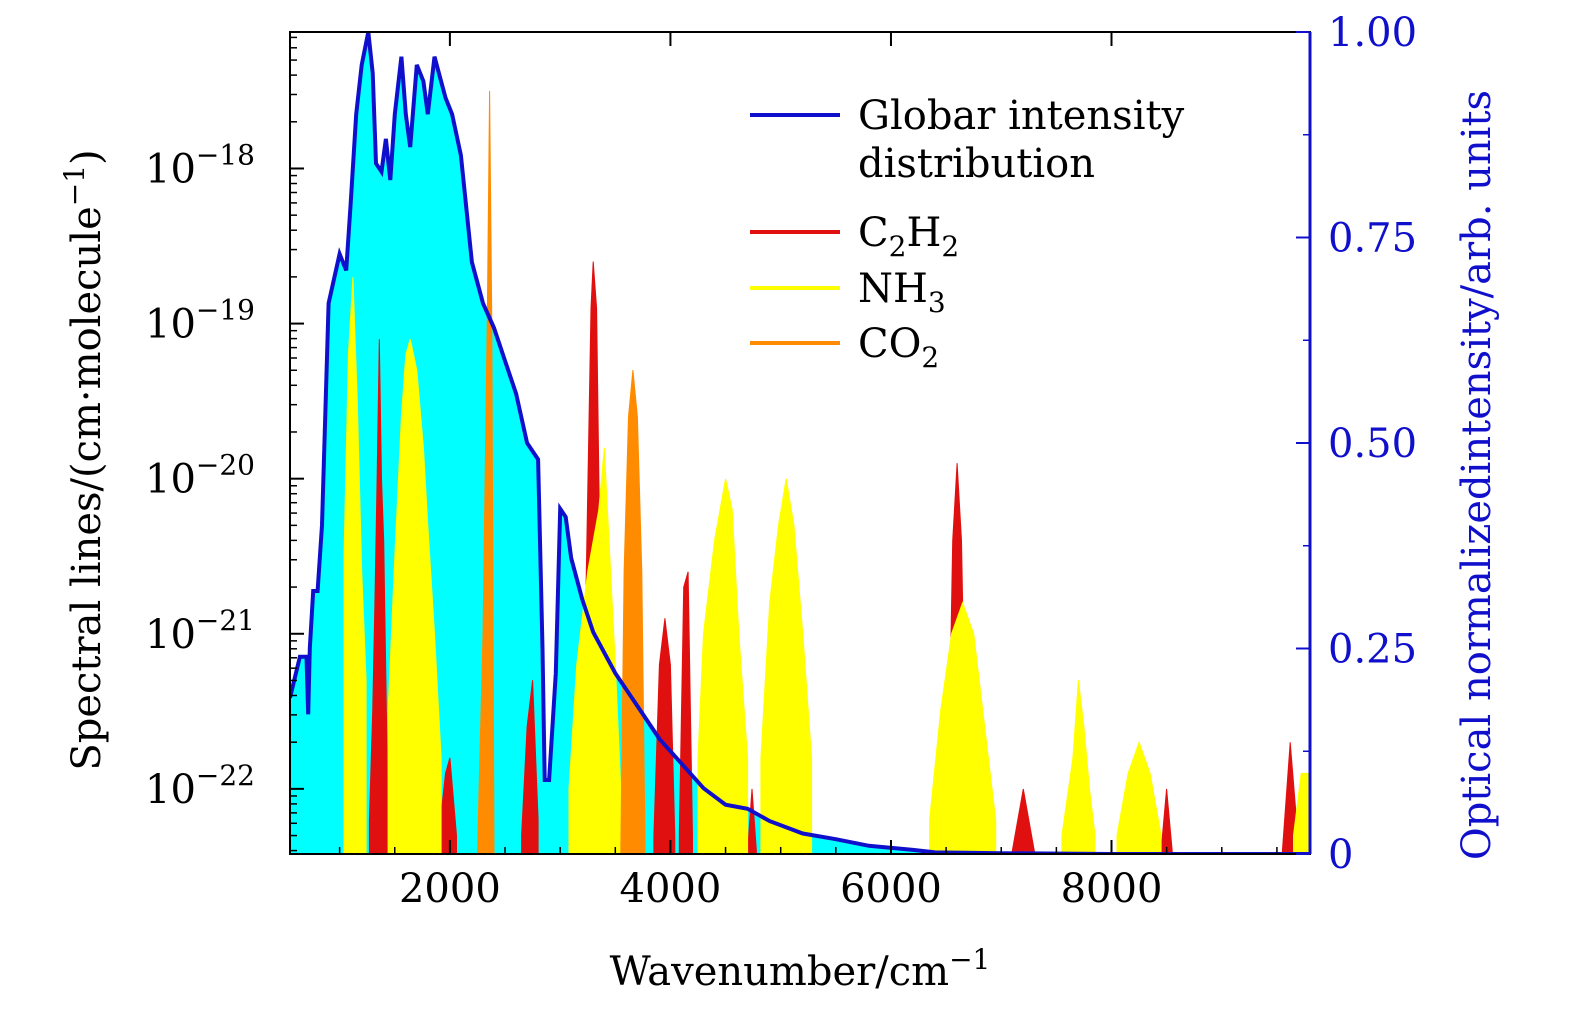 The width and height of the screenshot is (1575, 1014). I want to click on y2-tick-label: 0.75, so click(1372, 239).